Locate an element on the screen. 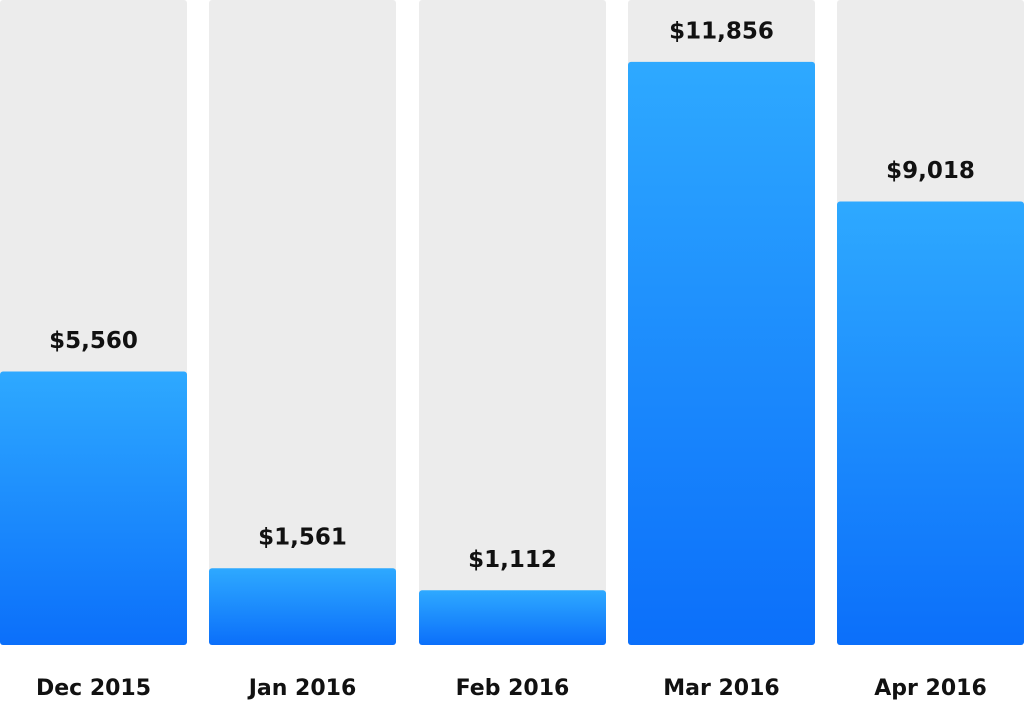  x-tick-label: Feb 2016 is located at coordinates (513, 688).